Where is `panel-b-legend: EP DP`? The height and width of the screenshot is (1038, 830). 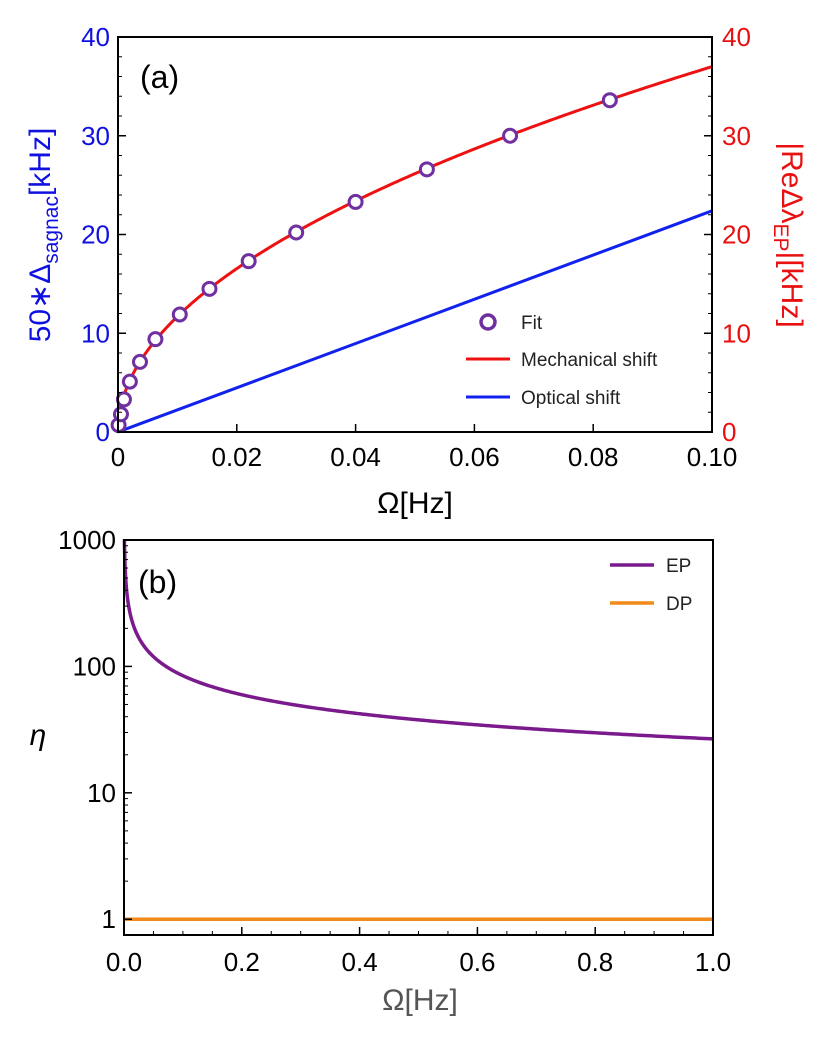
panel-b-legend: EP DP is located at coordinates (651, 585).